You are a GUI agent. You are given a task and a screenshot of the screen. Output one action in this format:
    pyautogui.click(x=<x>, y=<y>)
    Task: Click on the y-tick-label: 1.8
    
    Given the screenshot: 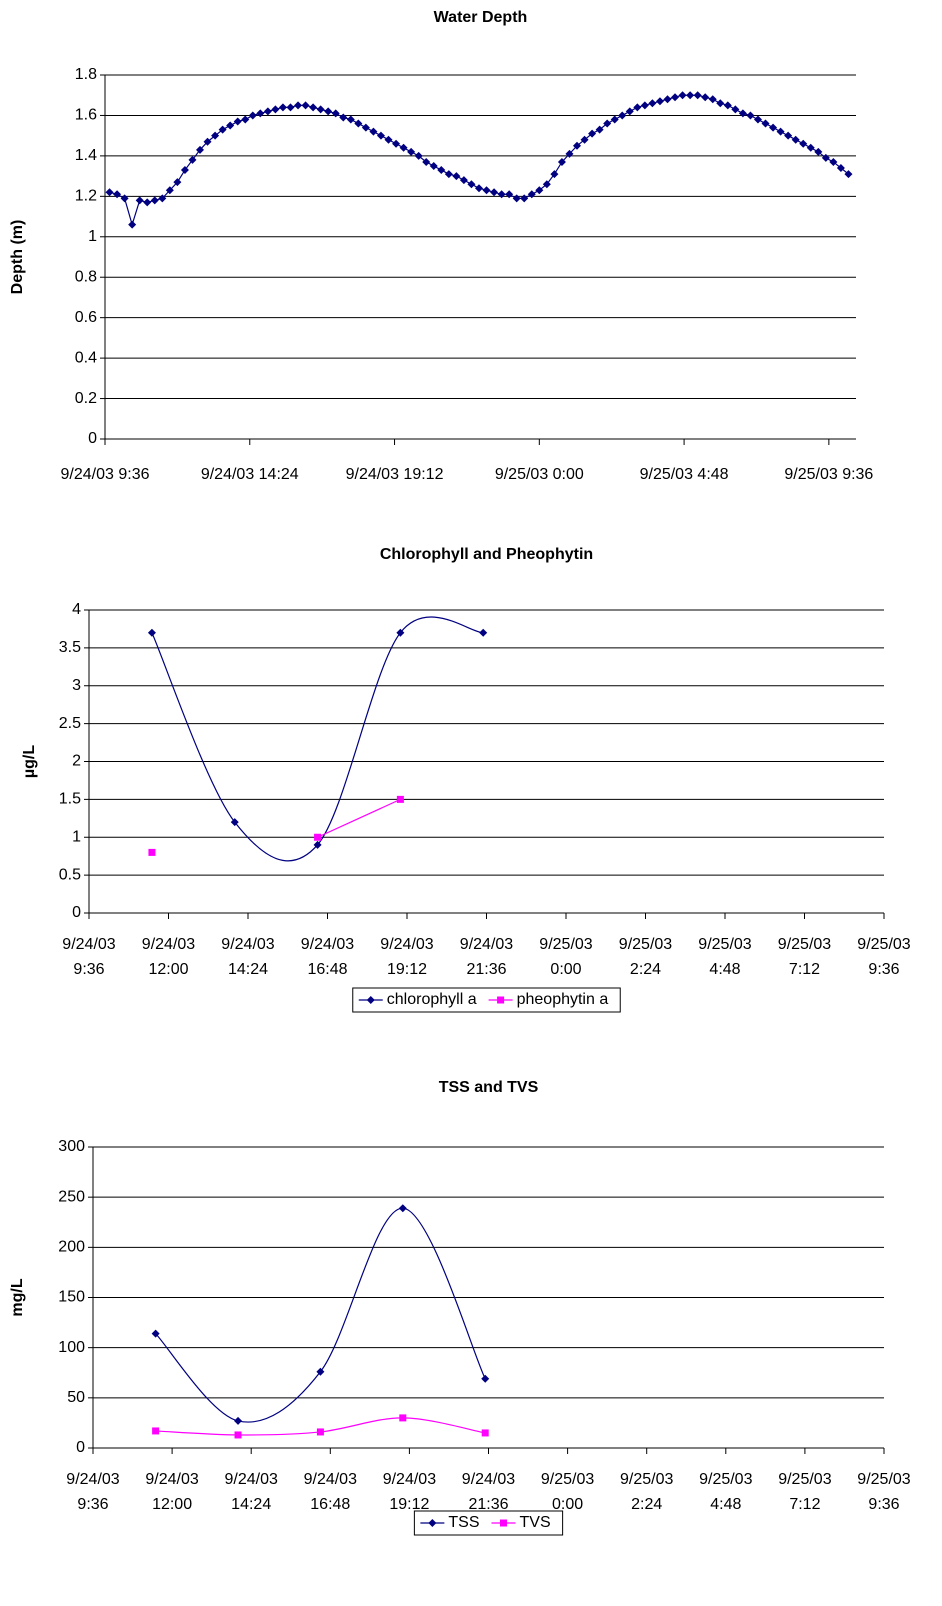 What is the action you would take?
    pyautogui.click(x=86, y=74)
    